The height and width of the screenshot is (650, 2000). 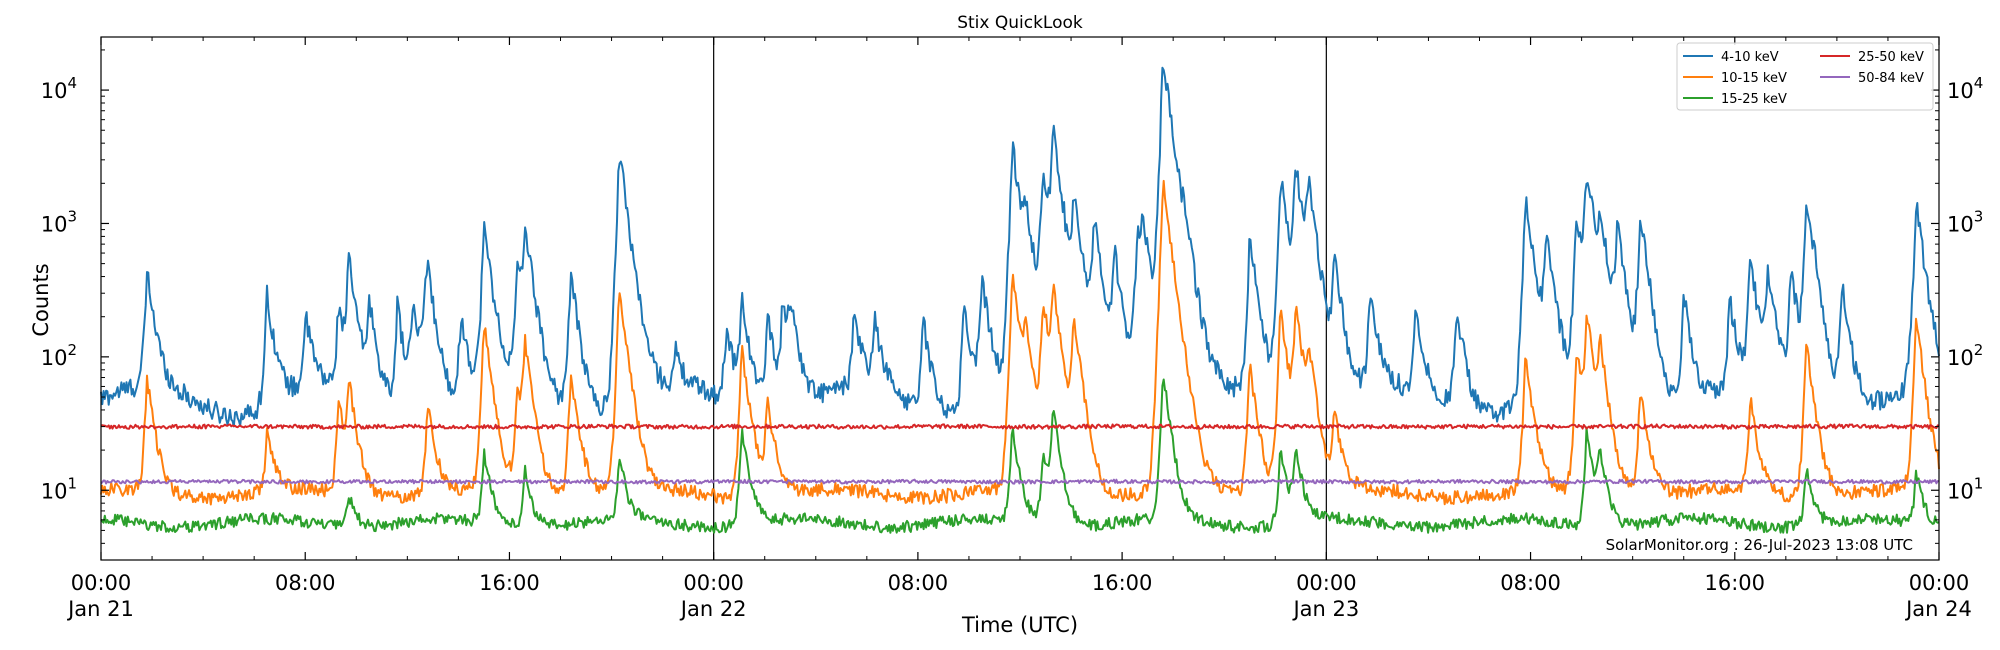 I want to click on legend-label: 15-25 keV, so click(x=1754, y=99).